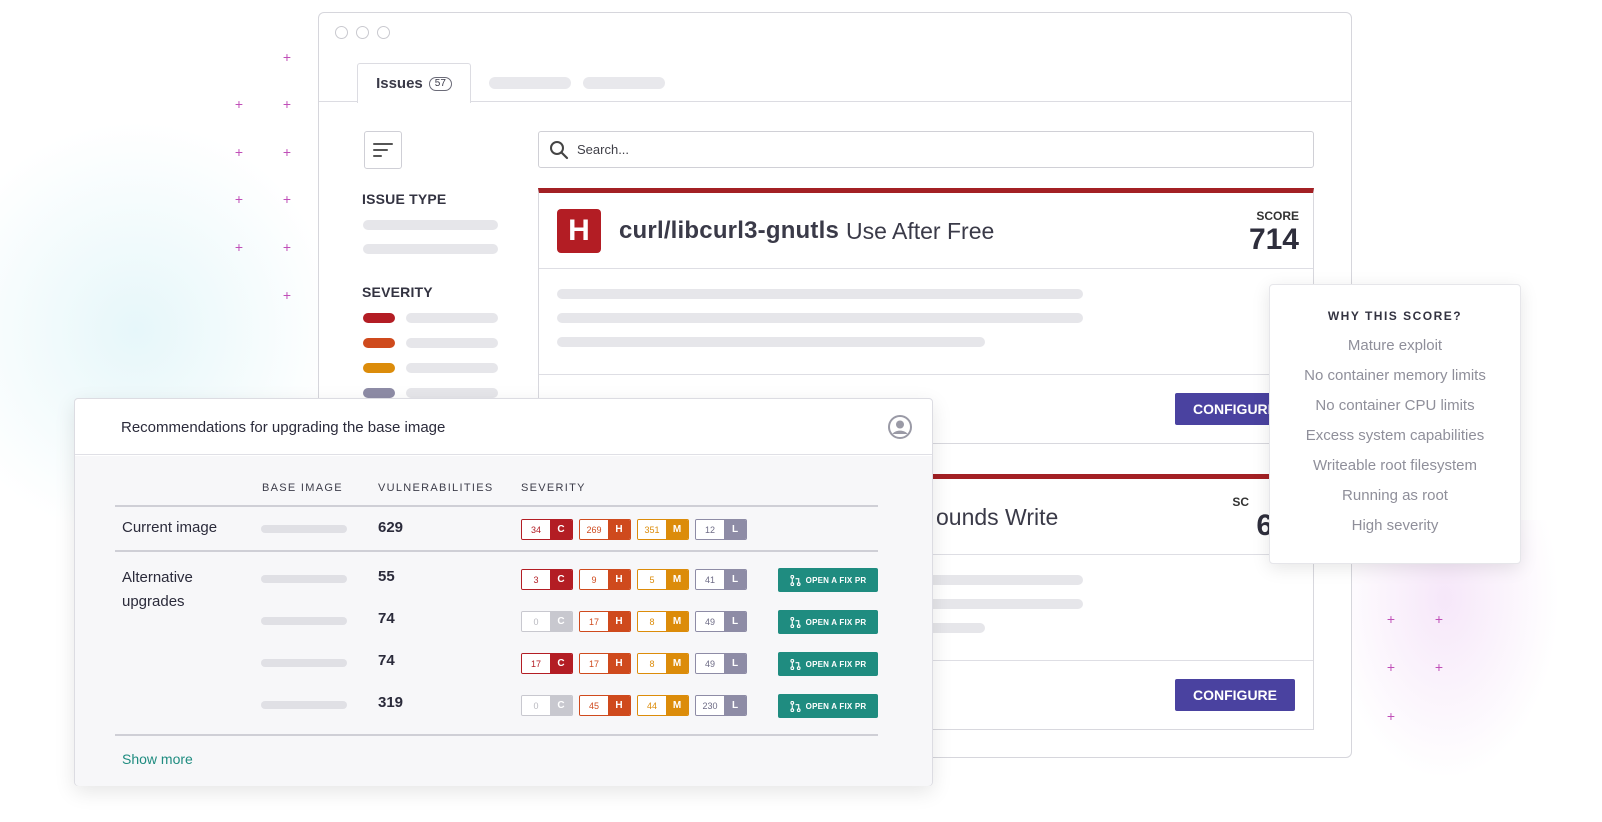  What do you see at coordinates (710, 663) in the screenshot?
I see `severity-chip-count: 49` at bounding box center [710, 663].